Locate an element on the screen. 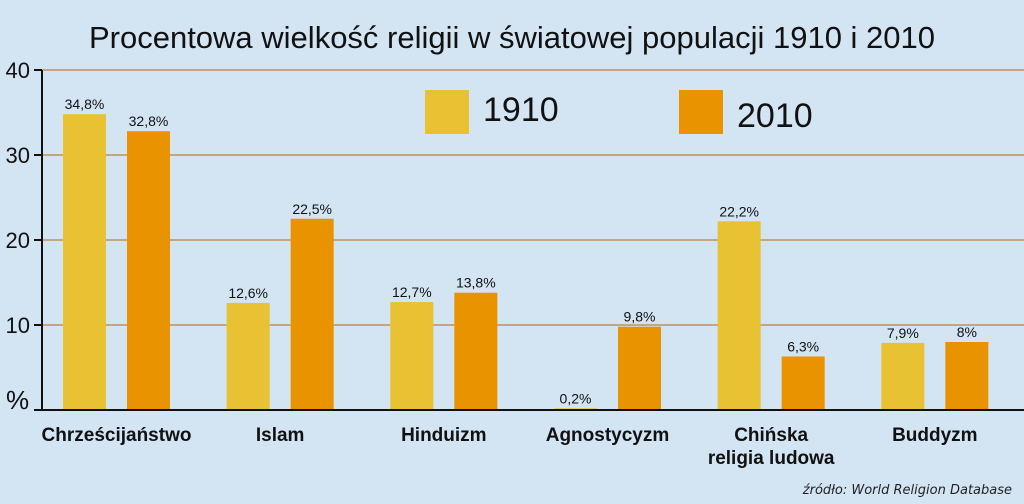  value-label: 22,5% is located at coordinates (312, 209).